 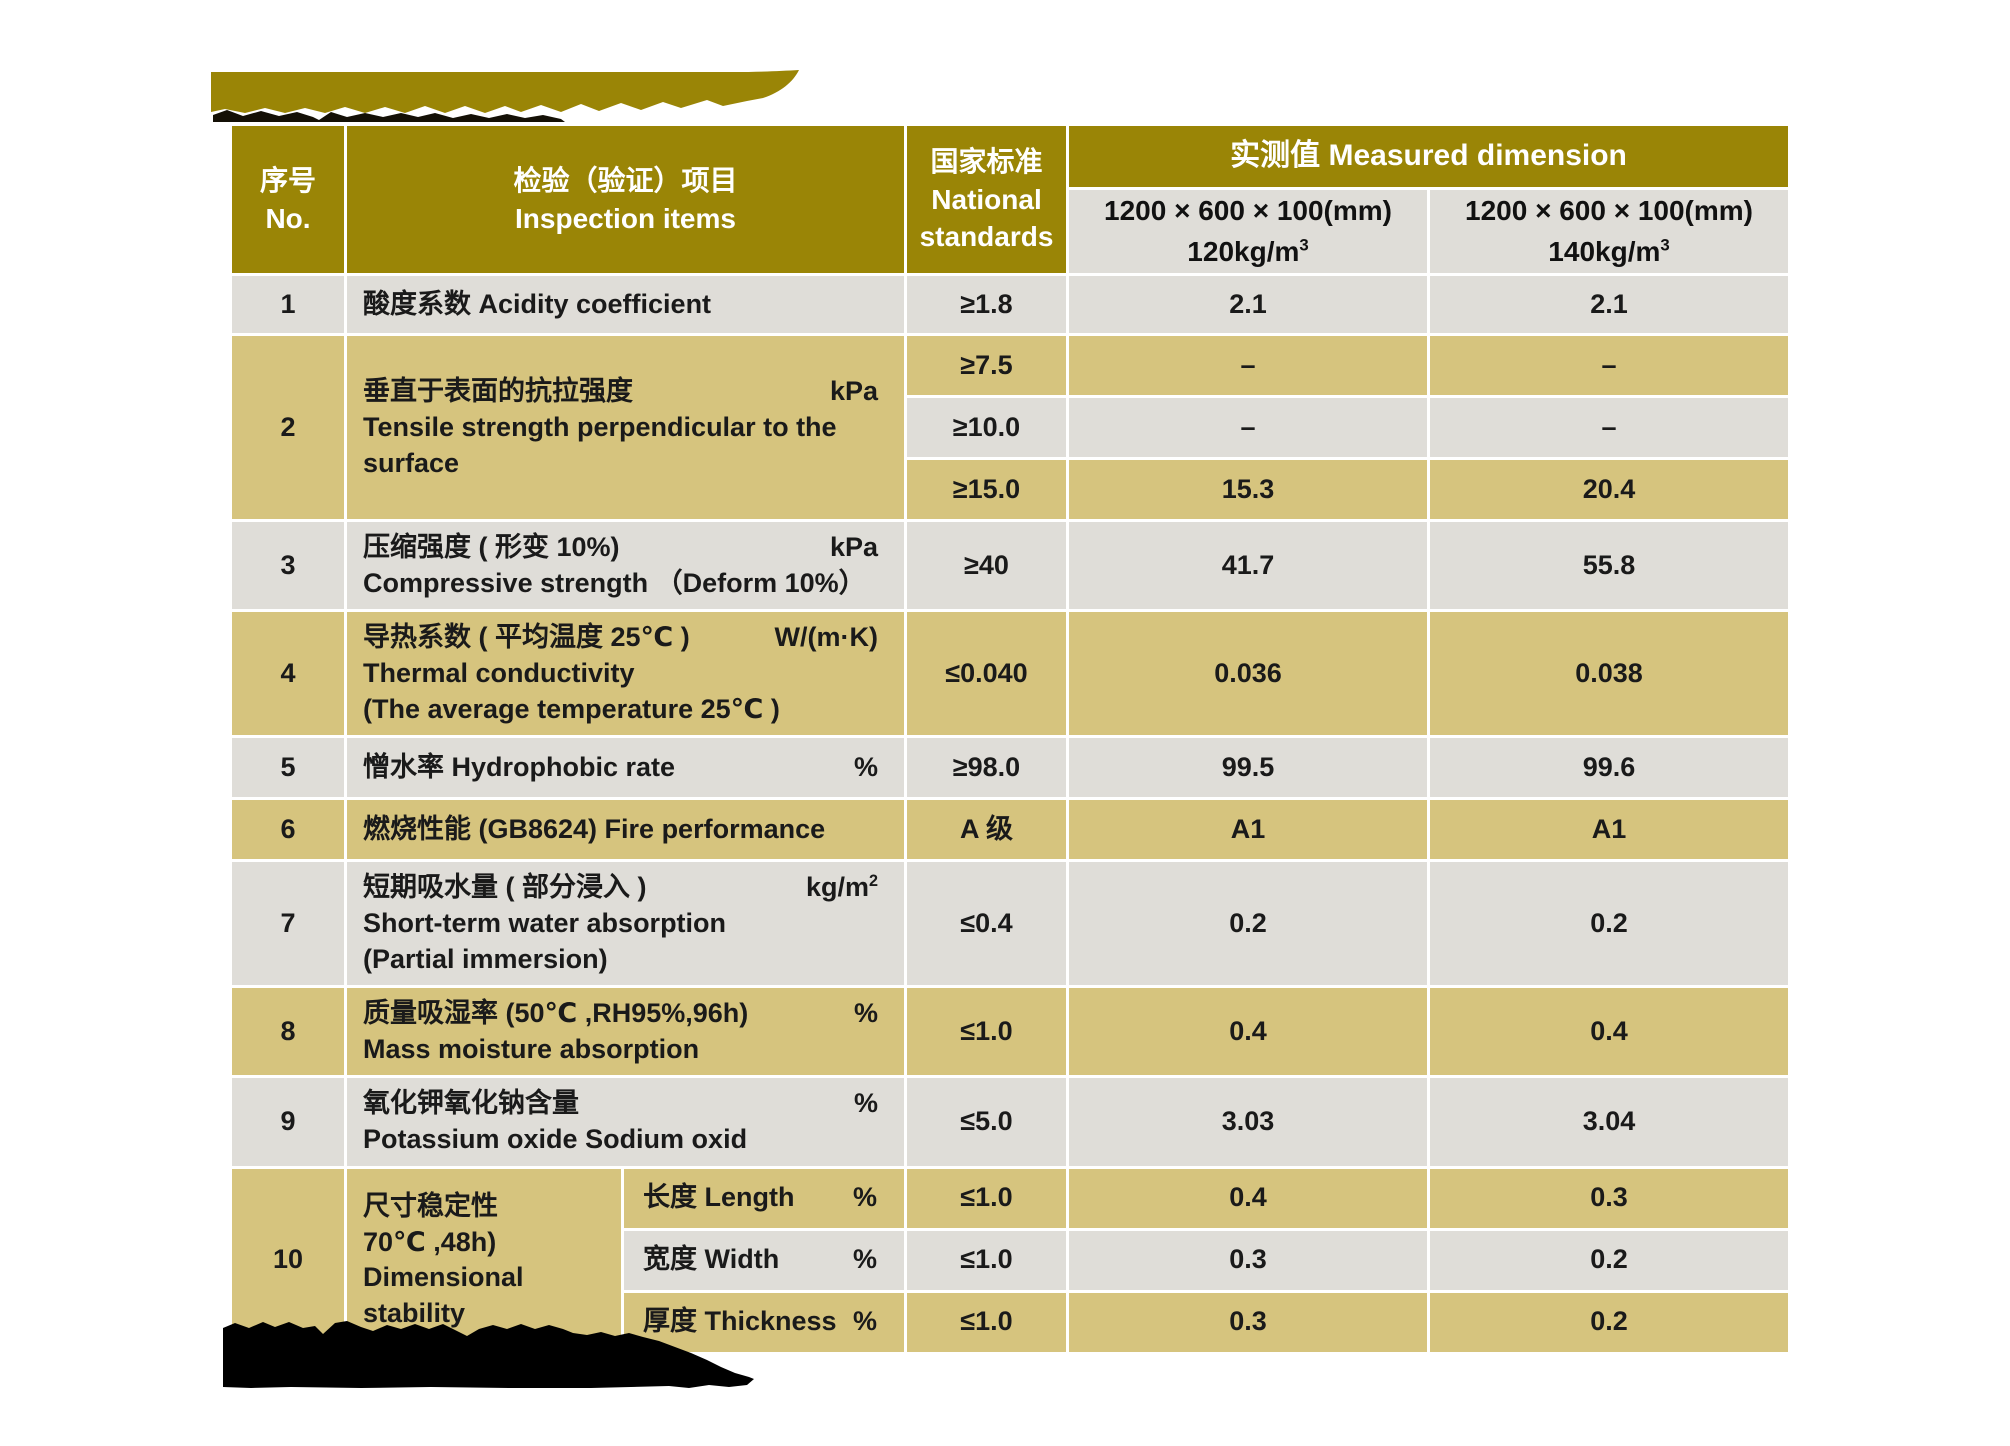 I want to click on cell-standard: A 级, so click(x=987, y=830).